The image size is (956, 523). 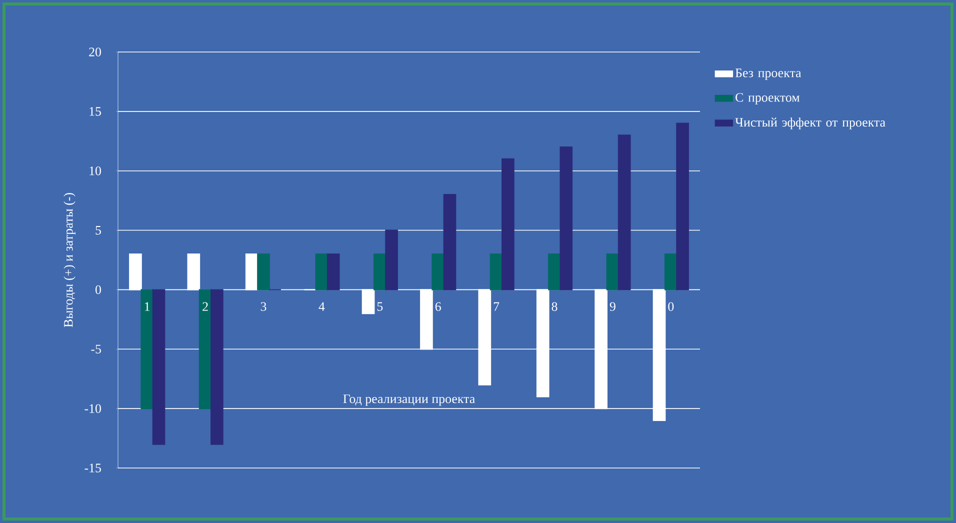 What do you see at coordinates (98, 289) in the screenshot?
I see `y-tick-label: 0` at bounding box center [98, 289].